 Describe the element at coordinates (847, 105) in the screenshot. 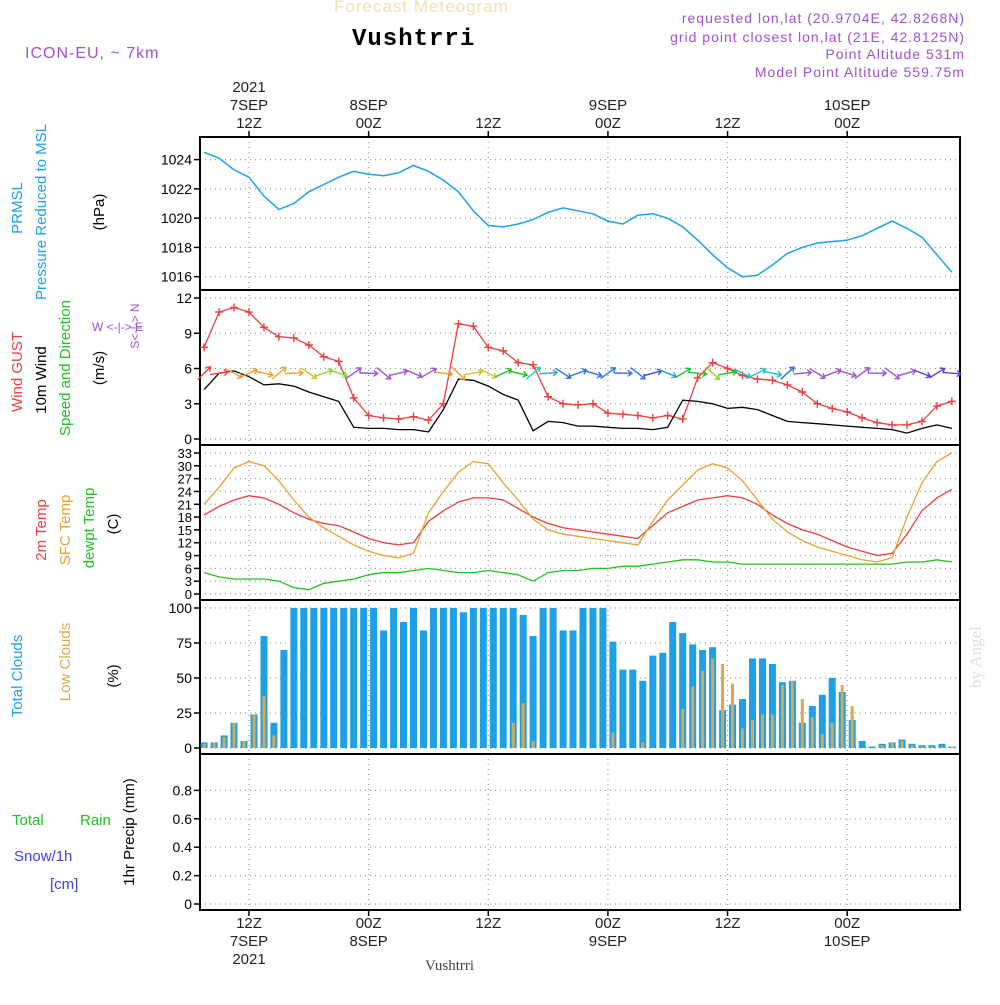

I see `time-label-top: 10SEP` at that location.